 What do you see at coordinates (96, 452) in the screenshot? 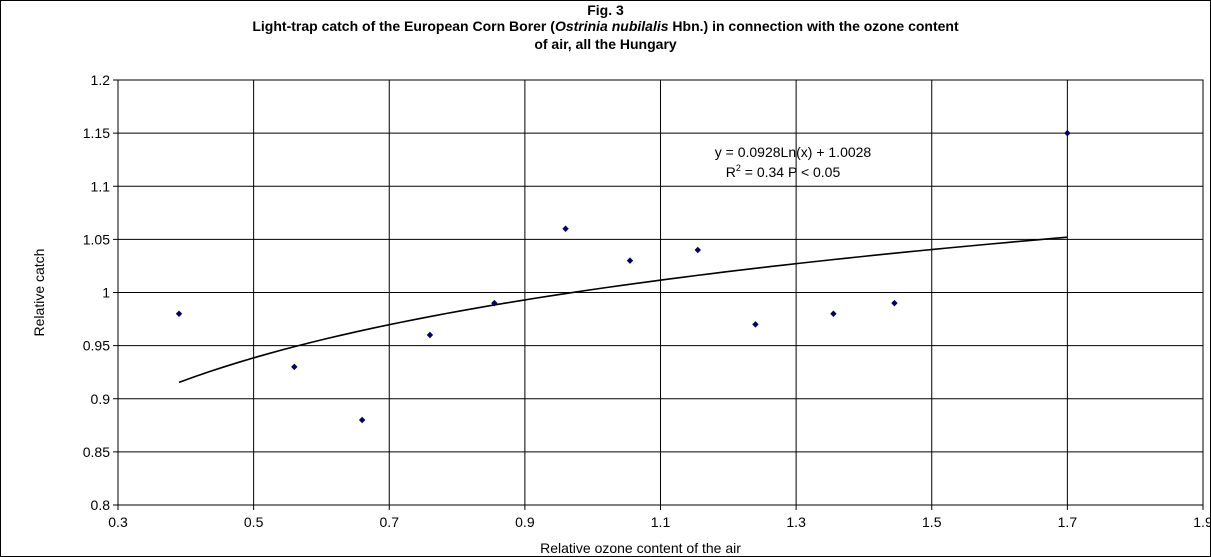
I see `y-tick-label: 0.85` at bounding box center [96, 452].